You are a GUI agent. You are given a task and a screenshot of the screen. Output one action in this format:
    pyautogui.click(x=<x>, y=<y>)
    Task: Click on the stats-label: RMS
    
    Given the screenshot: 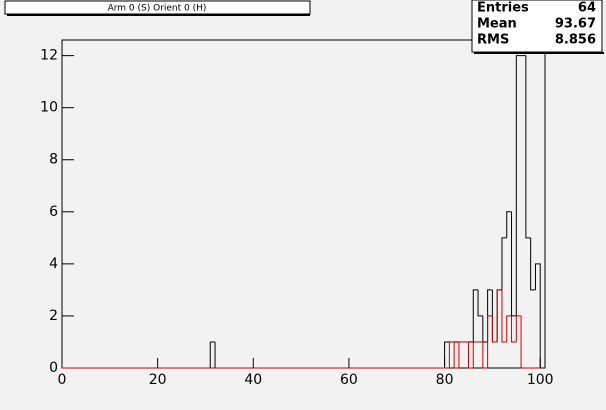 What is the action you would take?
    pyautogui.click(x=493, y=40)
    